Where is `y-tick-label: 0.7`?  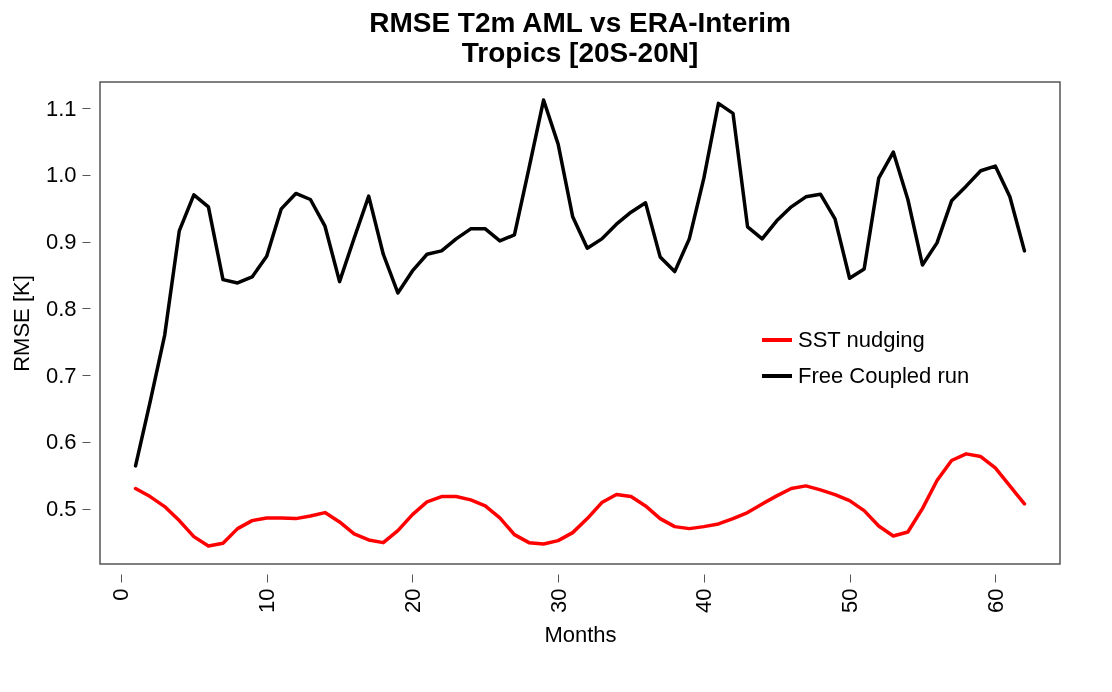
y-tick-label: 0.7 is located at coordinates (61, 375).